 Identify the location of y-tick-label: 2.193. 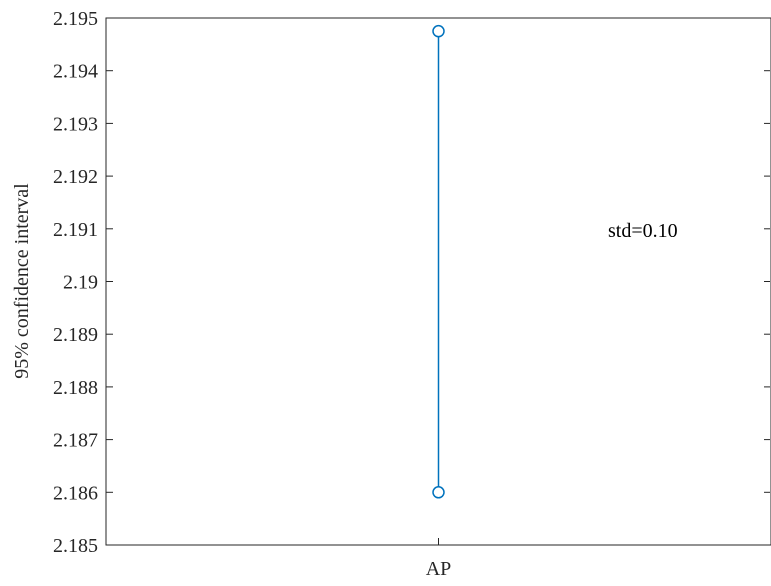
(75, 124).